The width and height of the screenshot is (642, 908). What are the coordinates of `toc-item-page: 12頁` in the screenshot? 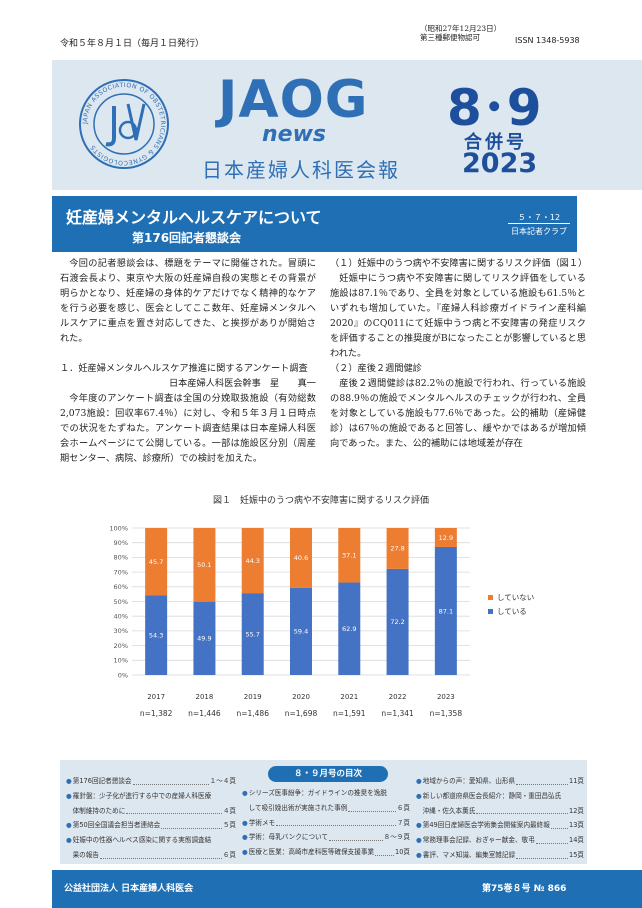 It's located at (576, 810).